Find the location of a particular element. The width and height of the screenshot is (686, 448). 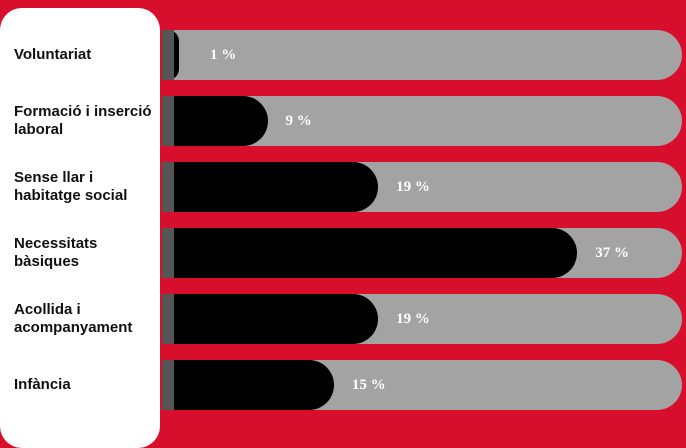

bar-track: 15 % is located at coordinates (422, 385).